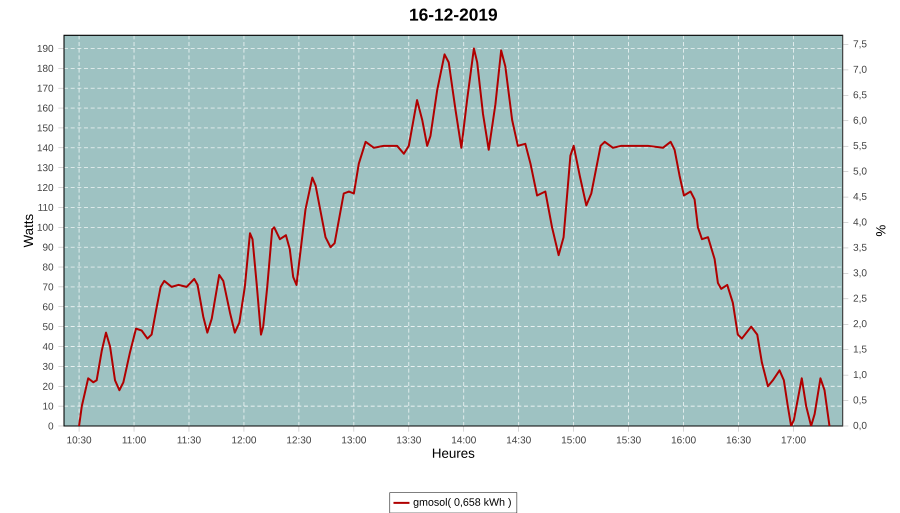 The image size is (900, 513). What do you see at coordinates (518, 440) in the screenshot?
I see `x-tick-label: 14:30` at bounding box center [518, 440].